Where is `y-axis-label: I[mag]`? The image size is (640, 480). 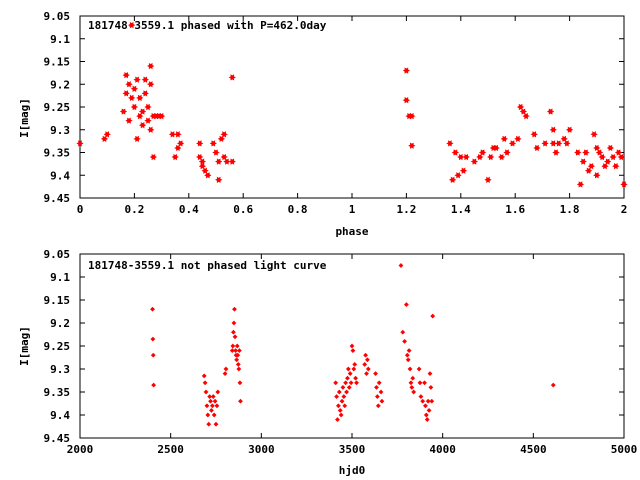
y-axis-label: I[mag] is located at coordinates (24, 346).